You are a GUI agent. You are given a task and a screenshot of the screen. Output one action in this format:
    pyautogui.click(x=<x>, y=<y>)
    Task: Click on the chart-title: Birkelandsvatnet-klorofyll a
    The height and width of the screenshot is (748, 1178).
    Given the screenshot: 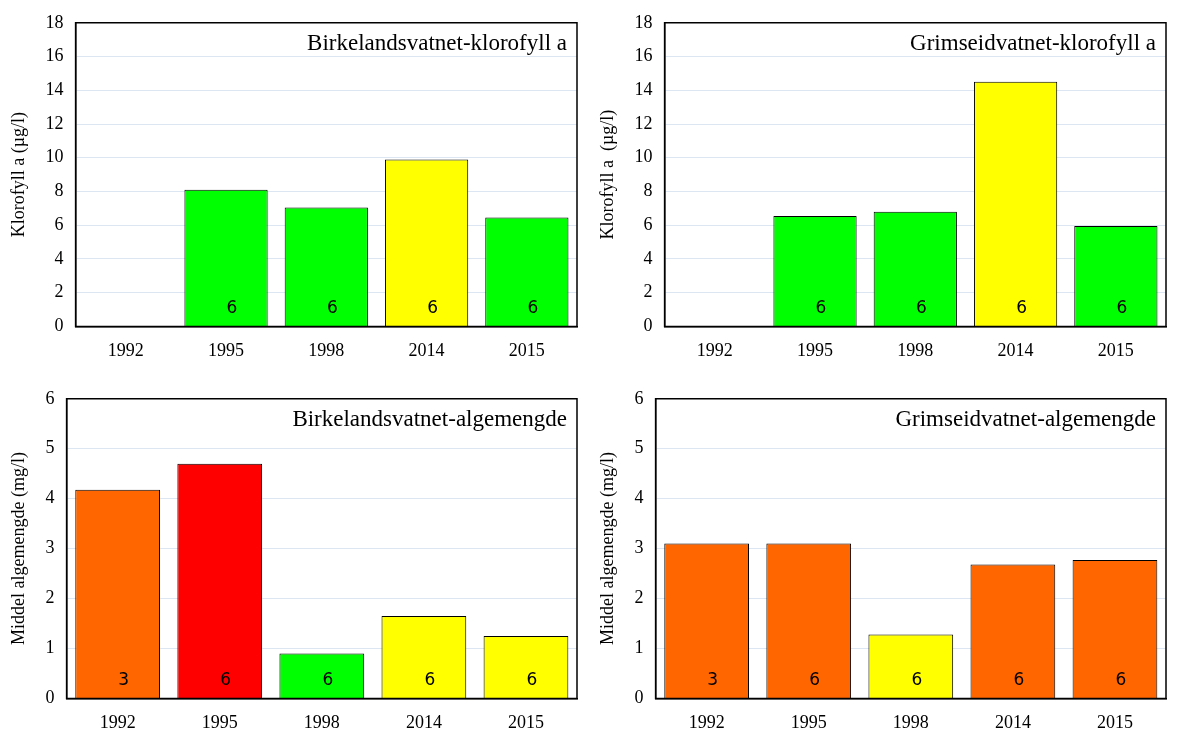 What is the action you would take?
    pyautogui.click(x=437, y=43)
    